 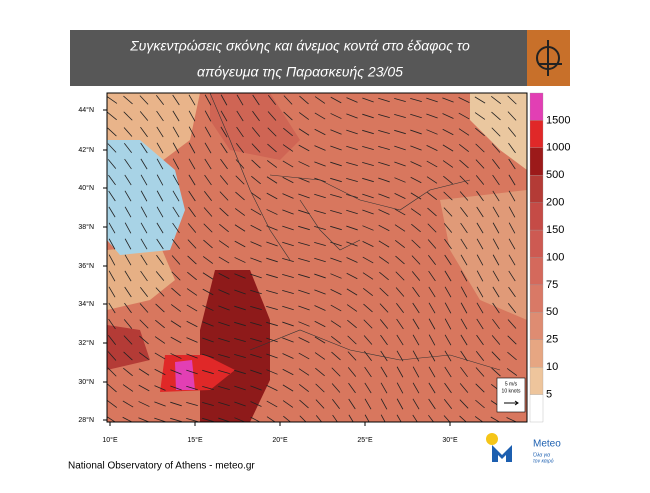 I want to click on lon-label: 30°E, so click(x=450, y=440).